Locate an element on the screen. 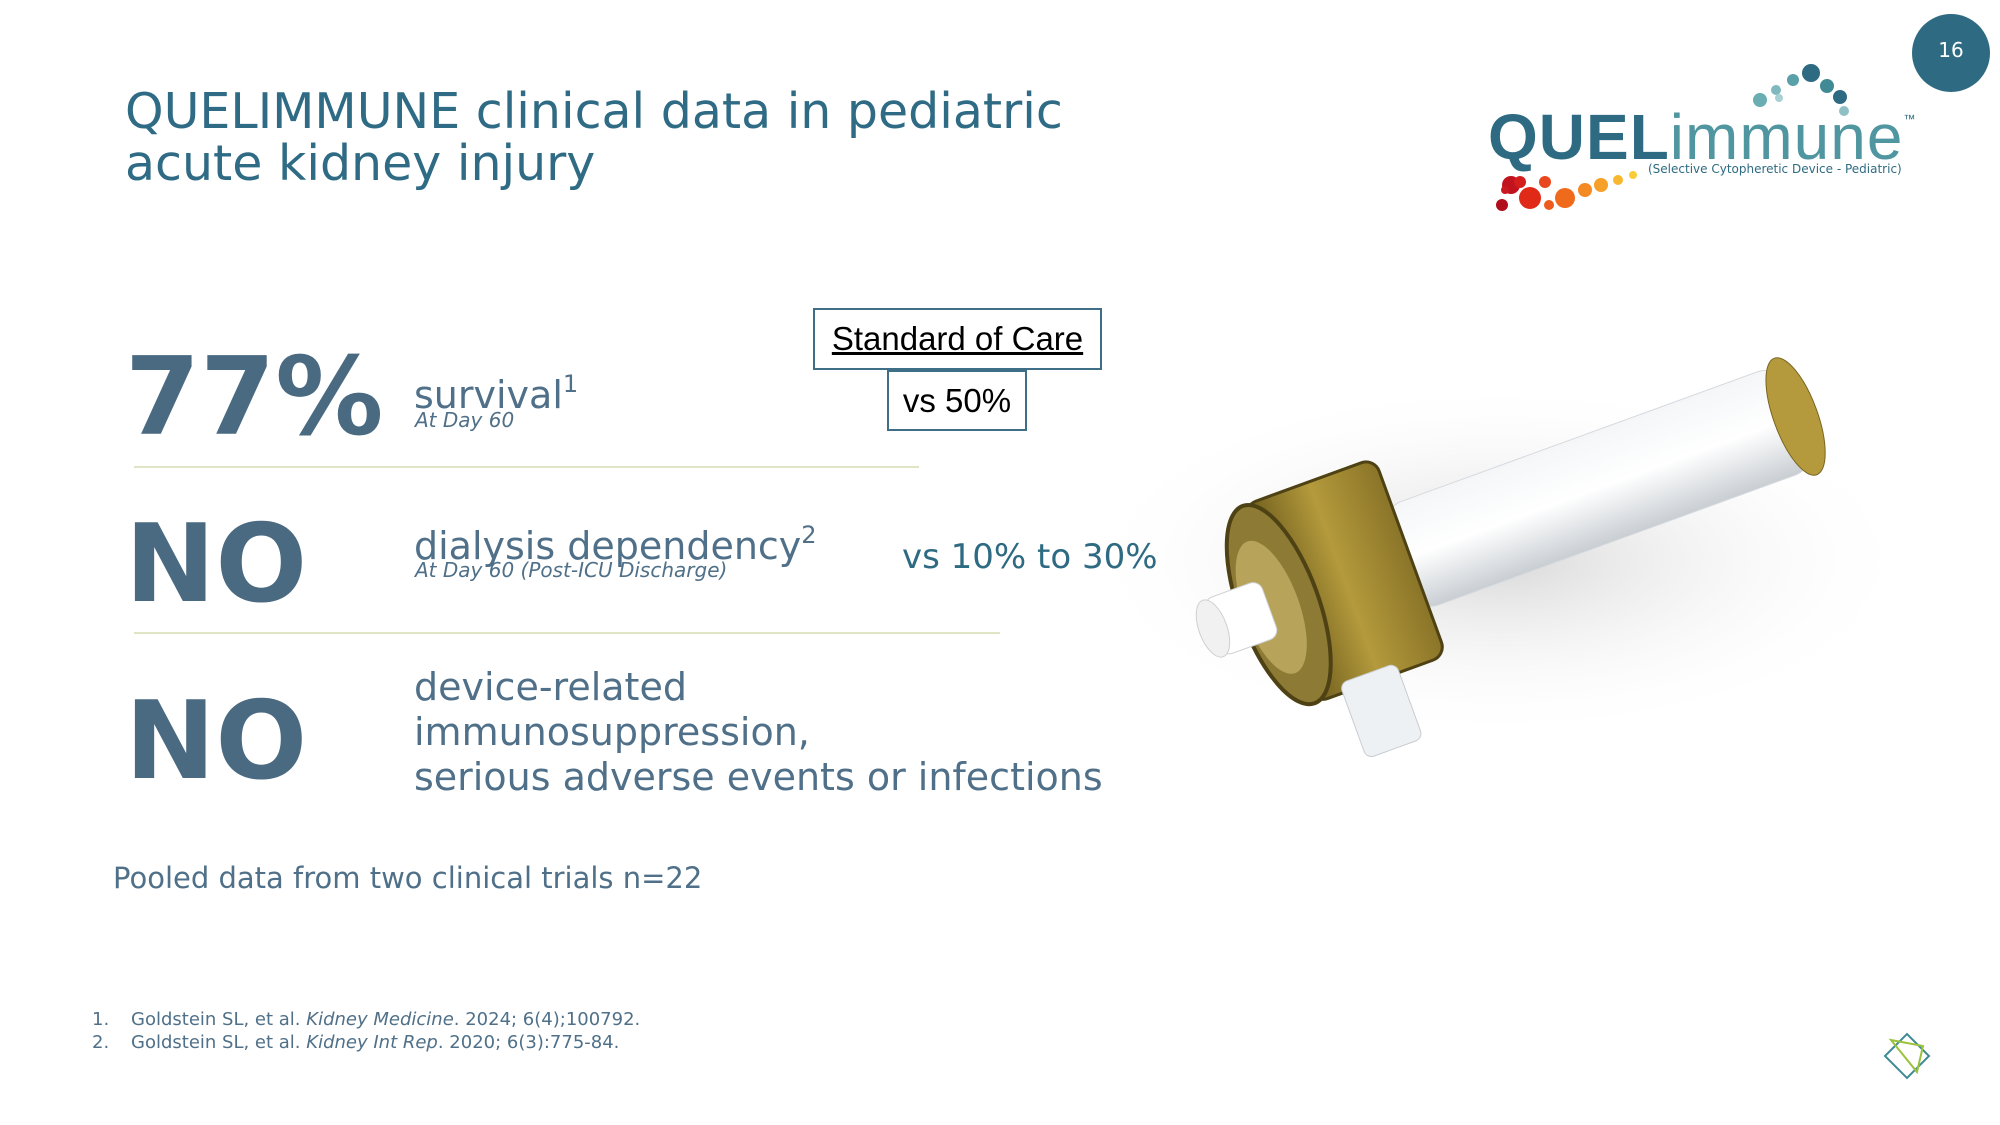 The image size is (2000, 1125). stat-label-text: survival is located at coordinates (488, 395).